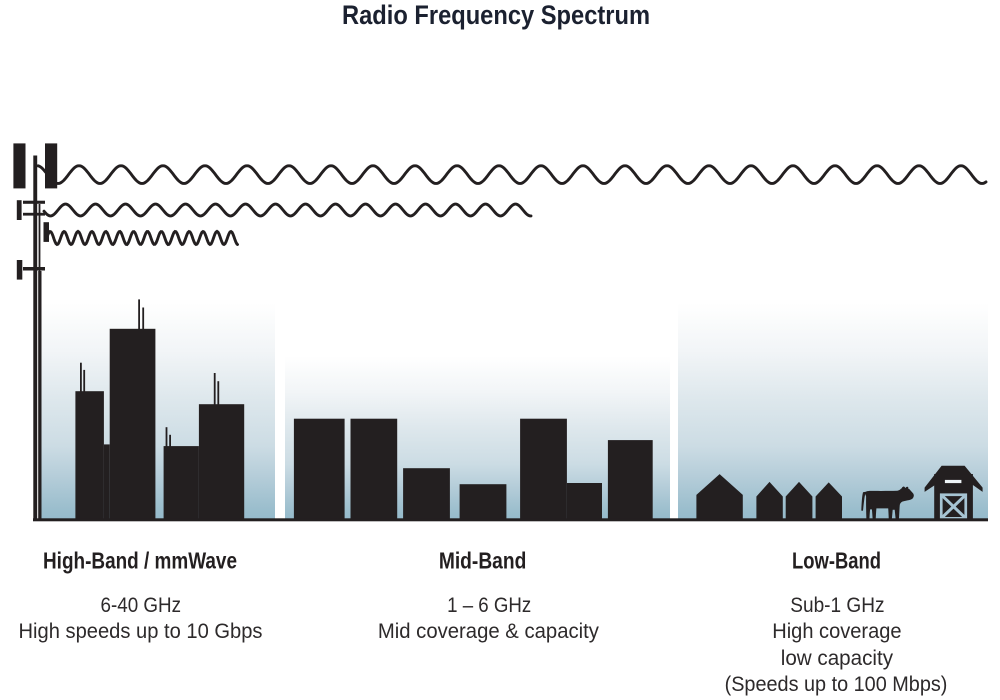 The height and width of the screenshot is (700, 1000). Describe the element at coordinates (836, 684) in the screenshot. I see `svg-text: (Speeds up to 100 Mbps)` at that location.